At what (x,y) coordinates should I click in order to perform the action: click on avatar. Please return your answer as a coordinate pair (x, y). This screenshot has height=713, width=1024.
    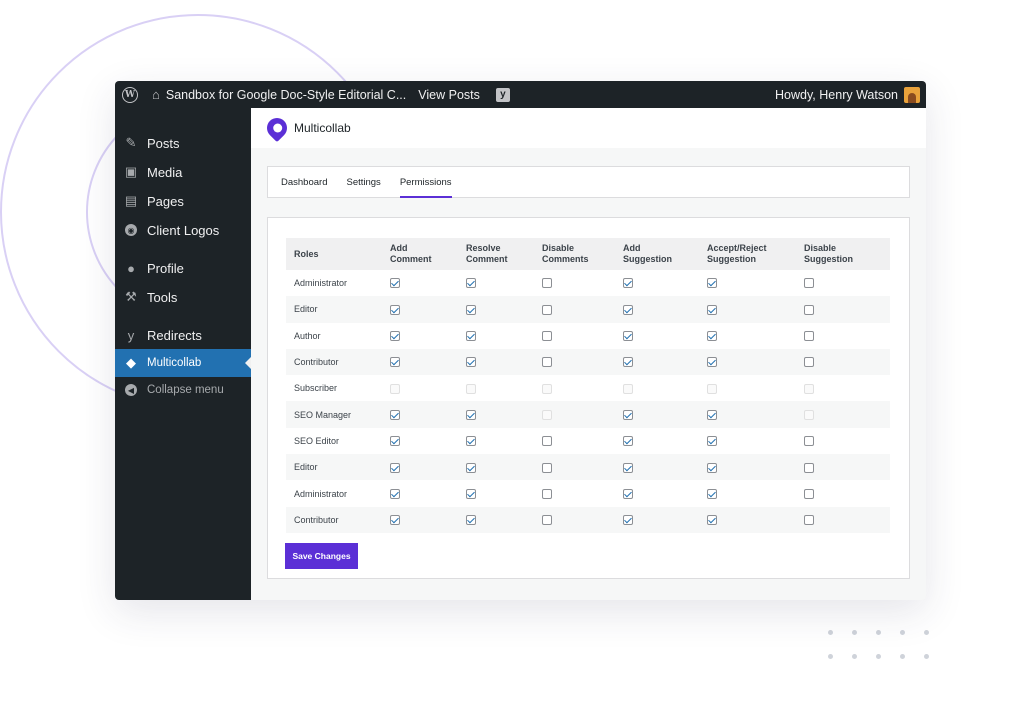
    Looking at the image, I should click on (912, 94).